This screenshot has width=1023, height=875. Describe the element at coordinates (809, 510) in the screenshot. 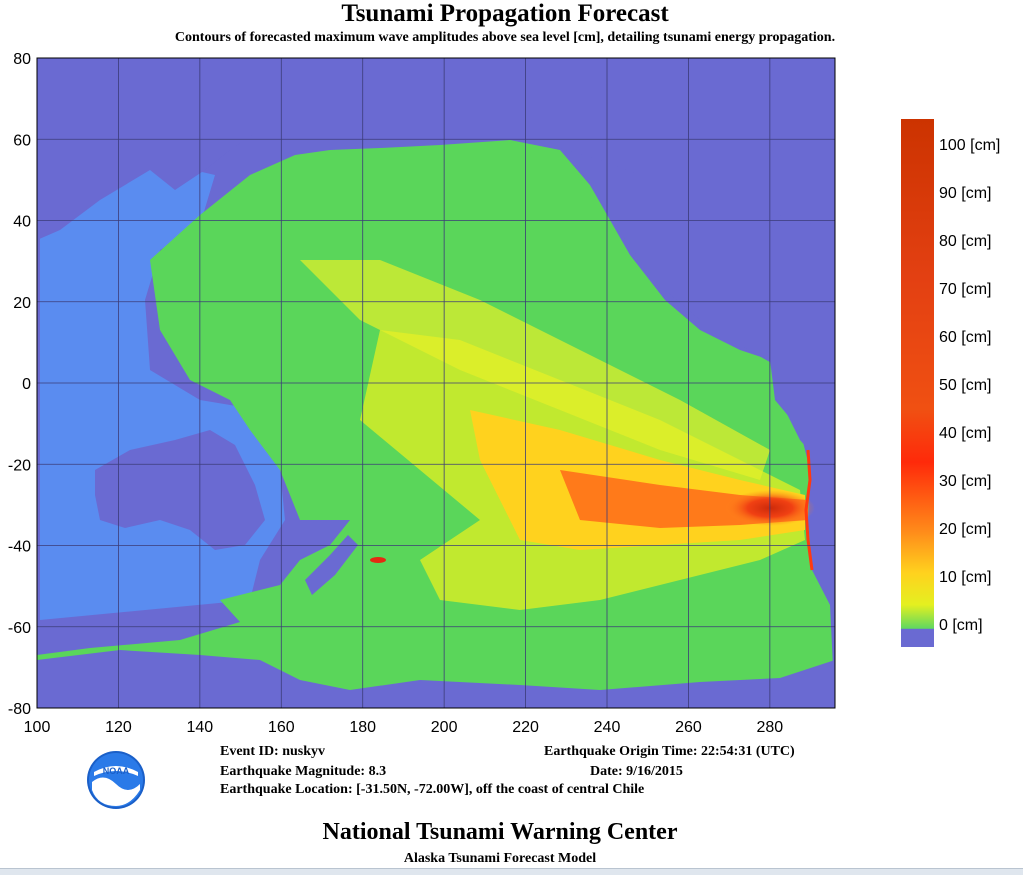

I see `chile-coast-rim` at that location.